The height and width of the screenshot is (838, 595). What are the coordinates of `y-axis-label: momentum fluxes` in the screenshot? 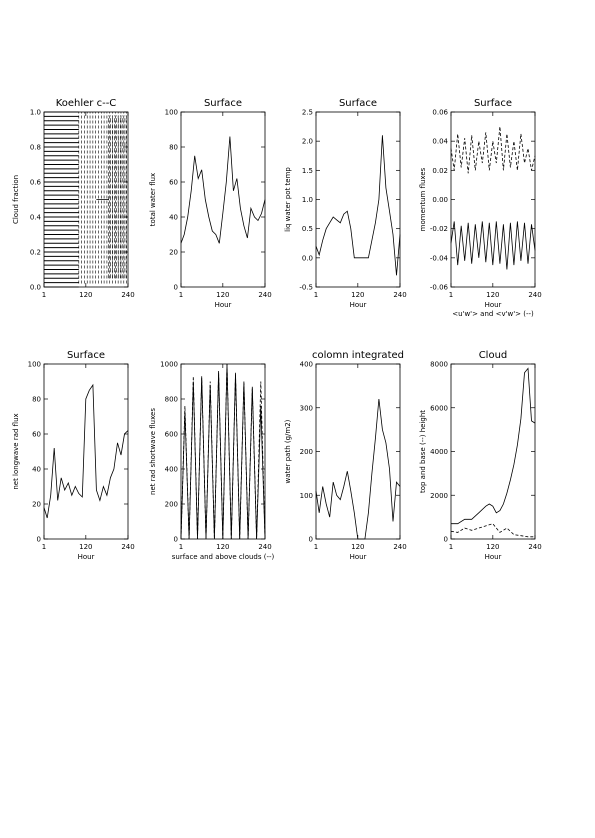 It's located at (423, 199).